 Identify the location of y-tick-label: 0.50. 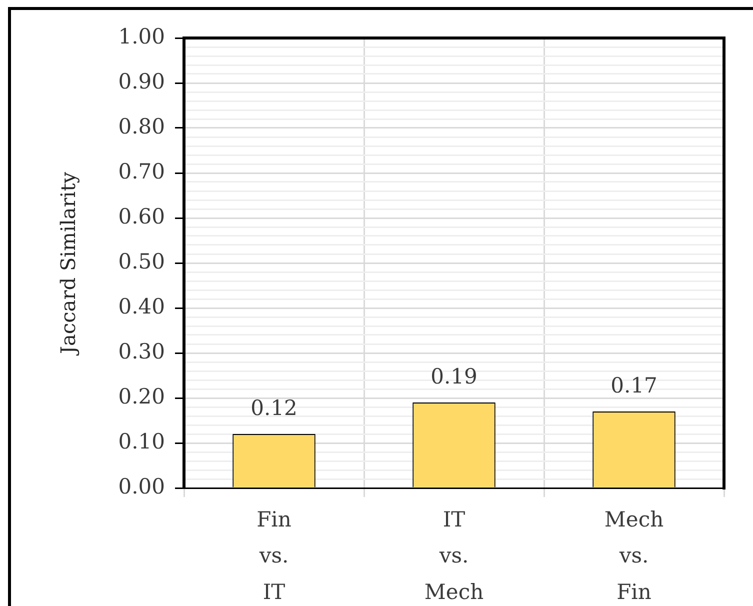
(141, 261).